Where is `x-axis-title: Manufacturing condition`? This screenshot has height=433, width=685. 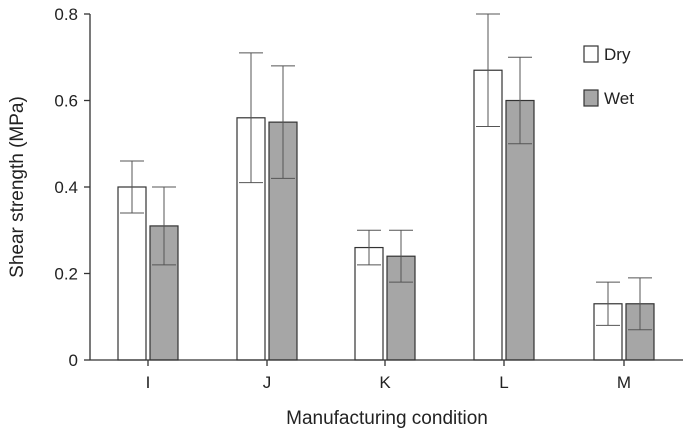 x-axis-title: Manufacturing condition is located at coordinates (387, 418).